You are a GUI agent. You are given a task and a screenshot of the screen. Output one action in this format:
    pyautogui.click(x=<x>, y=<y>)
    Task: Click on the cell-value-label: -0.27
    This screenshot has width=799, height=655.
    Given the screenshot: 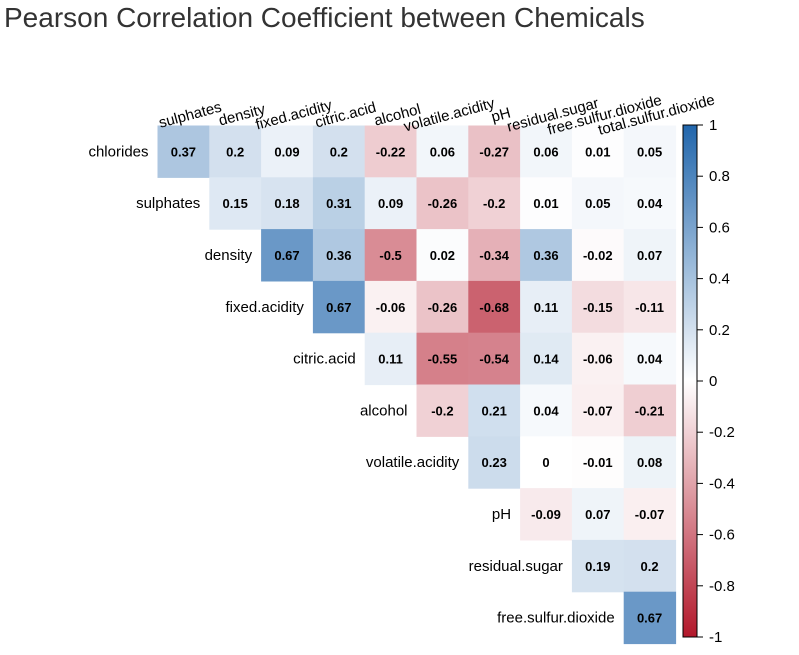 What is the action you would take?
    pyautogui.click(x=494, y=151)
    